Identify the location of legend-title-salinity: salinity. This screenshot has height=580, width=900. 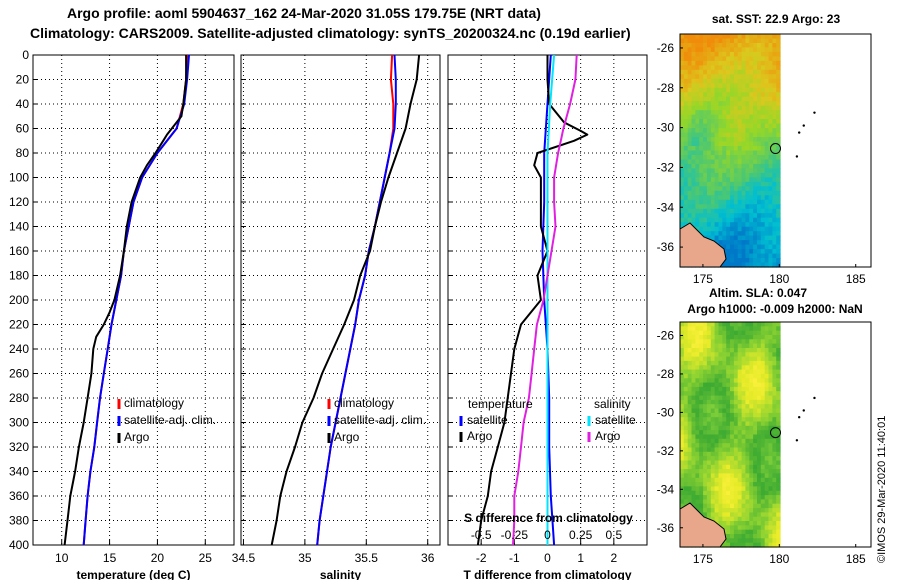
(612, 404).